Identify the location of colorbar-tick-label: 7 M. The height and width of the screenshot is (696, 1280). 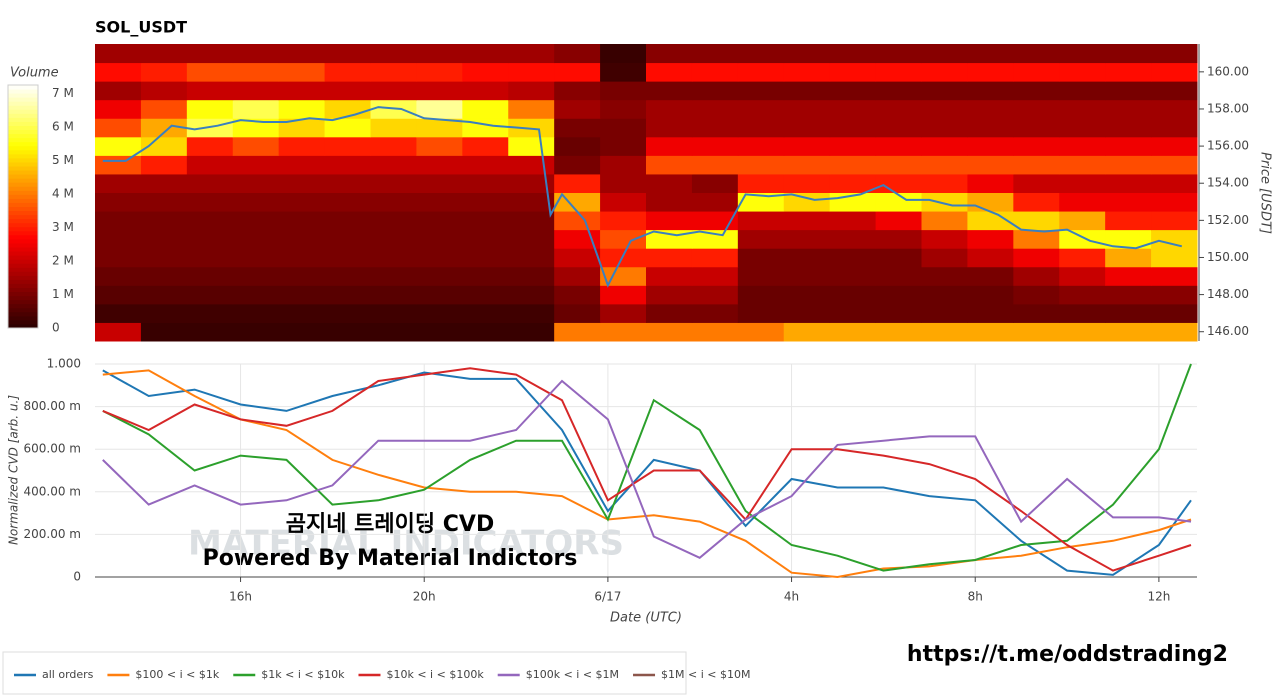
(63, 93).